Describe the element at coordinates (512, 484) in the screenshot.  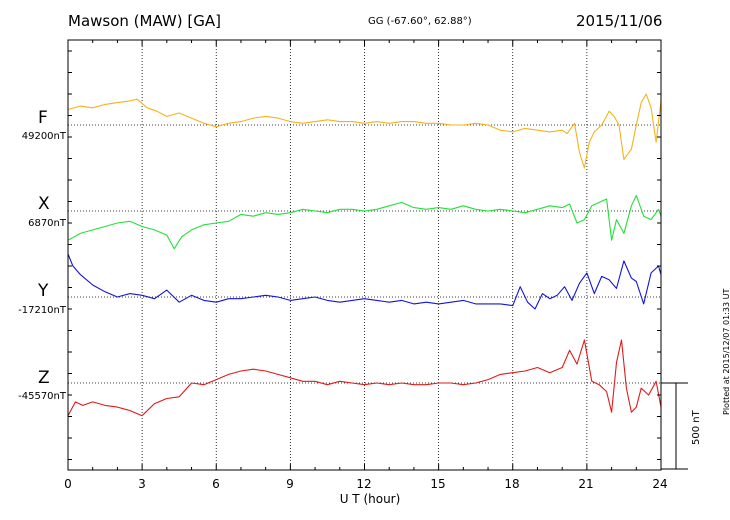
I see `x-tick-label: 18` at that location.